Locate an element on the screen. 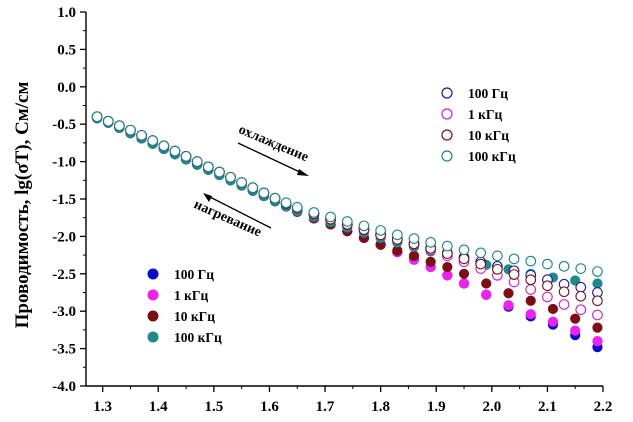  x-tick-label: 1.8 is located at coordinates (380, 407).